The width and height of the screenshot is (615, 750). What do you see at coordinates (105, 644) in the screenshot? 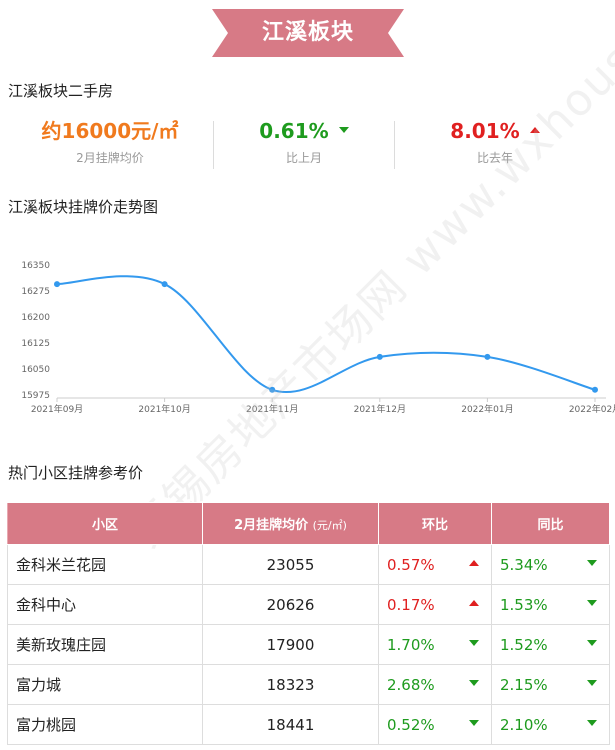
I see `community-name: 美新玫瑰庄园` at bounding box center [105, 644].